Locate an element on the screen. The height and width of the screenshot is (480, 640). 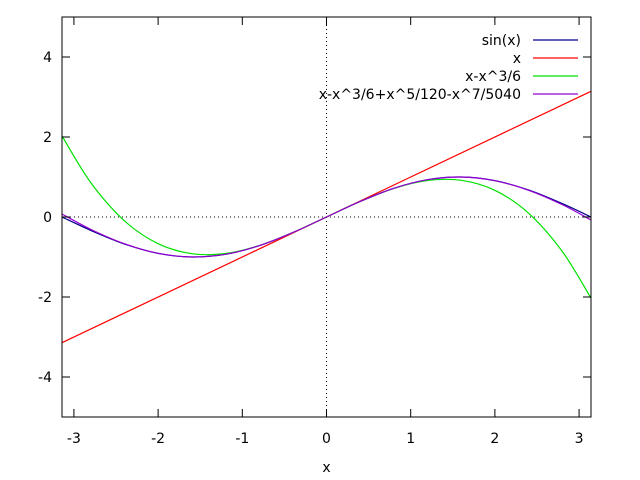
x-tick-label: -1 is located at coordinates (242, 439).